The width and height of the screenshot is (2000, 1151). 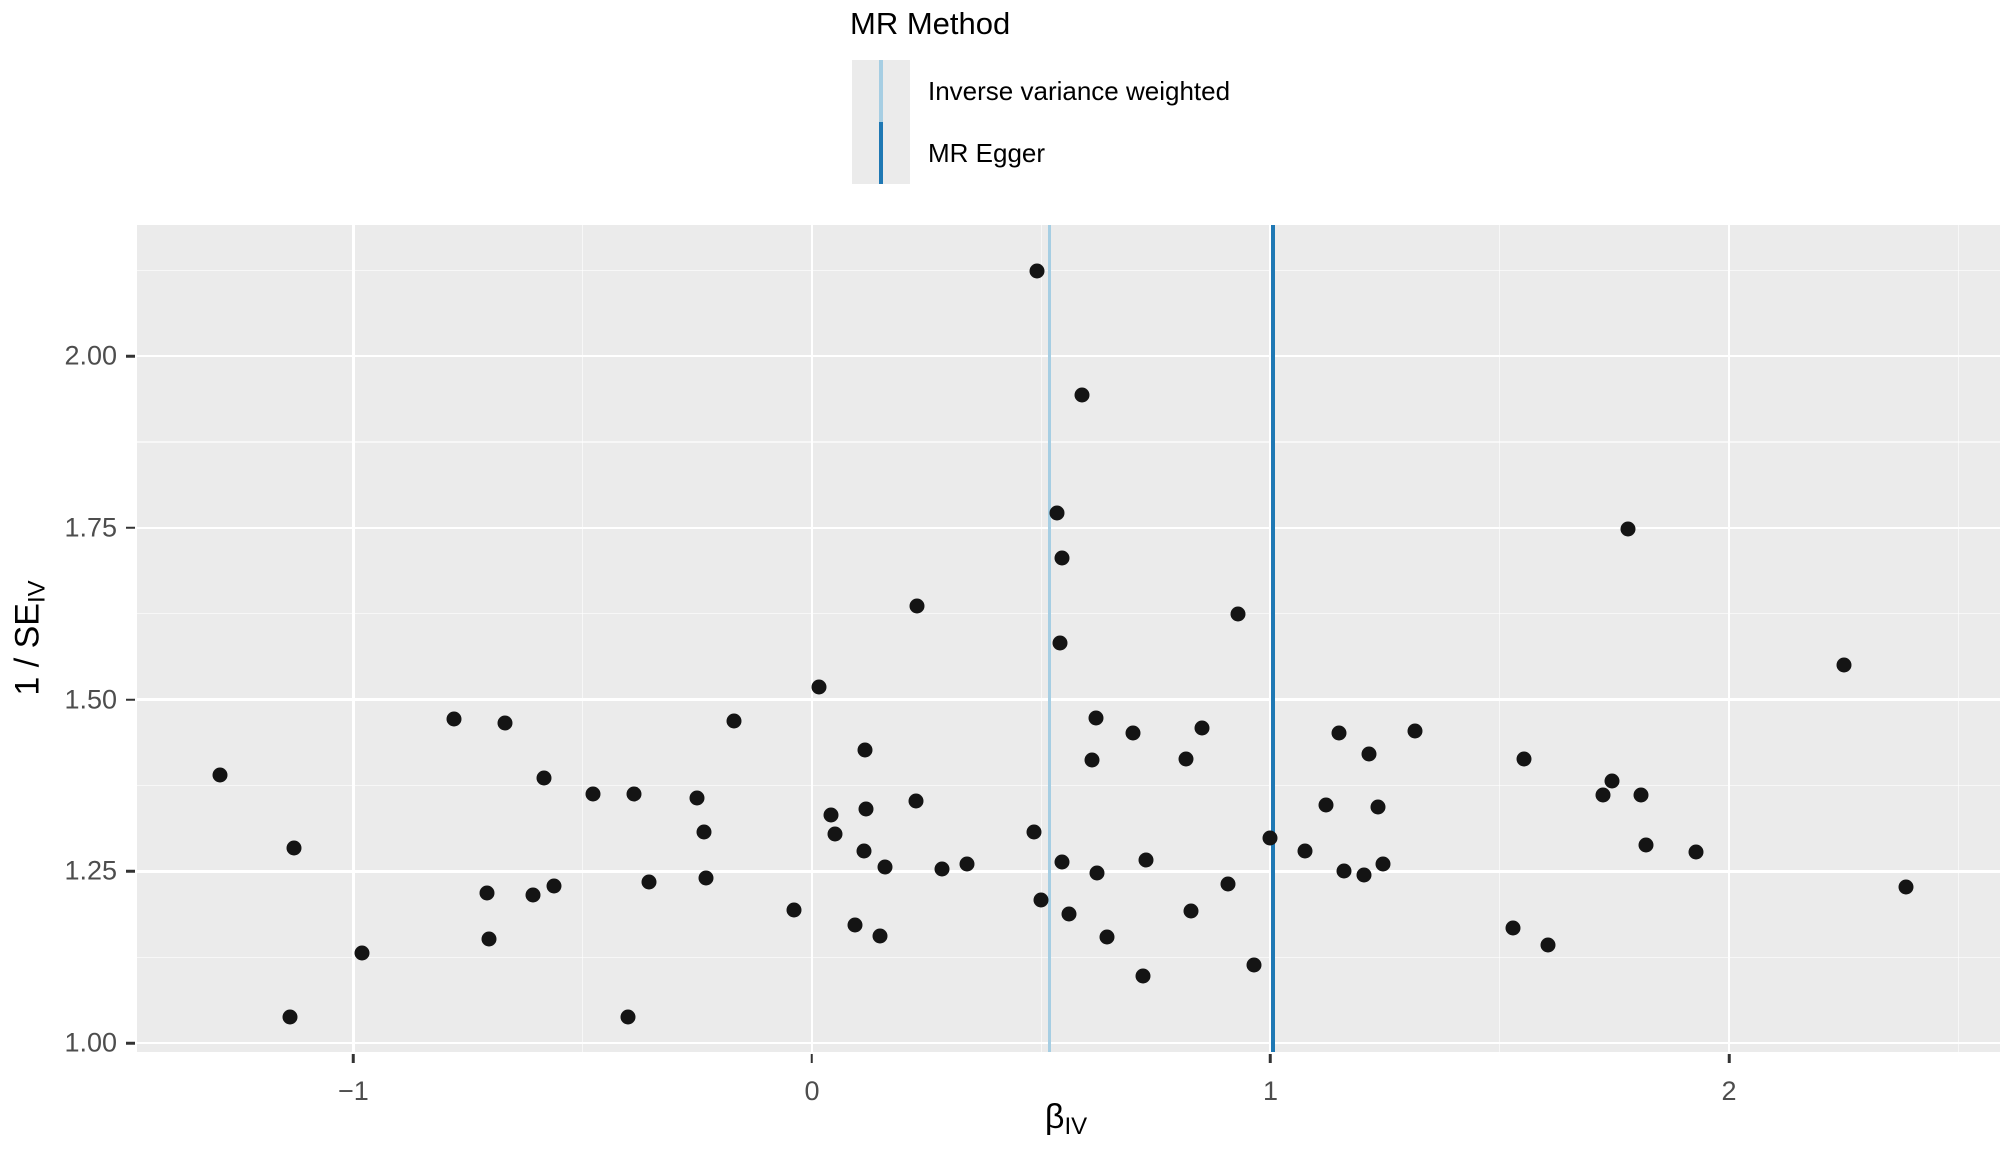 What do you see at coordinates (90, 699) in the screenshot?
I see `y-tick-label: 1.50` at bounding box center [90, 699].